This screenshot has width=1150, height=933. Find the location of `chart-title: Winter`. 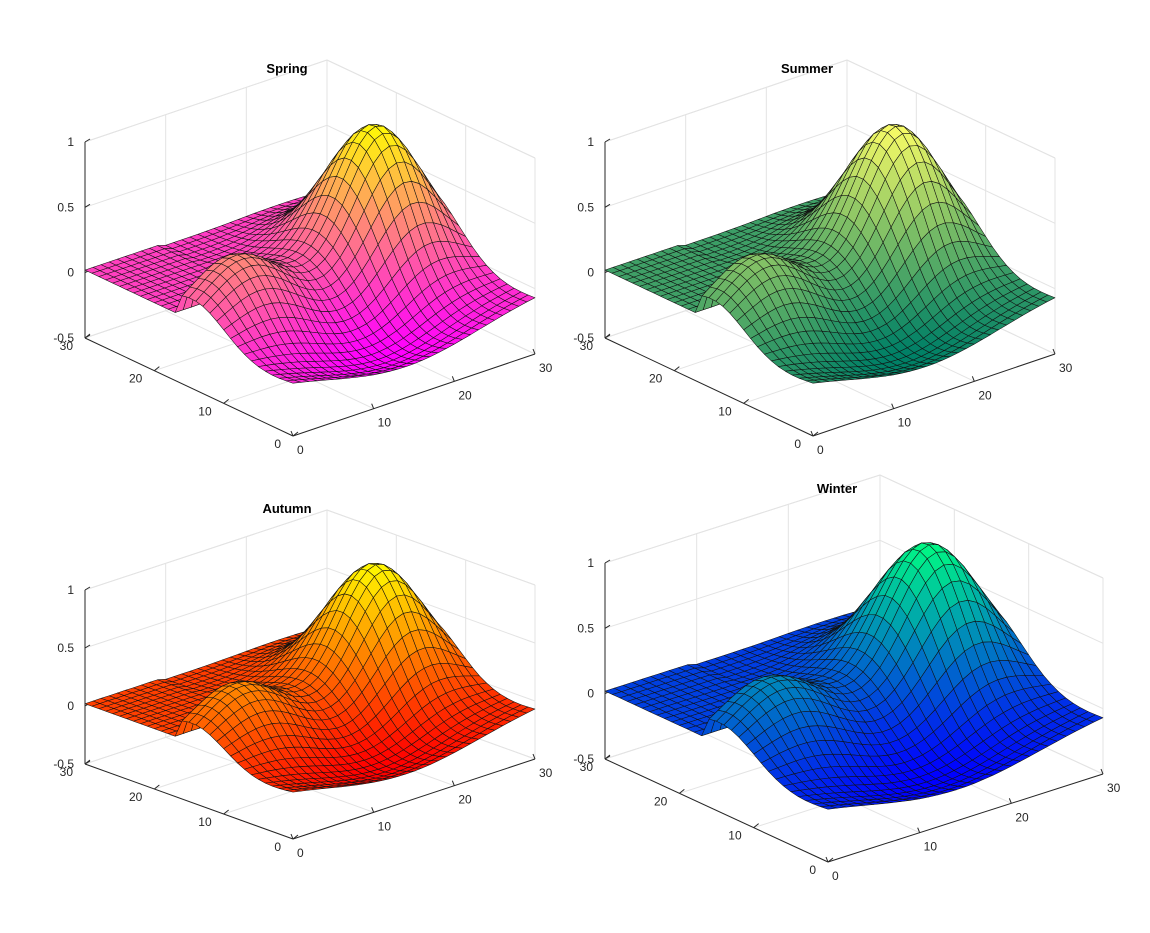

chart-title: Winter is located at coordinates (837, 488).